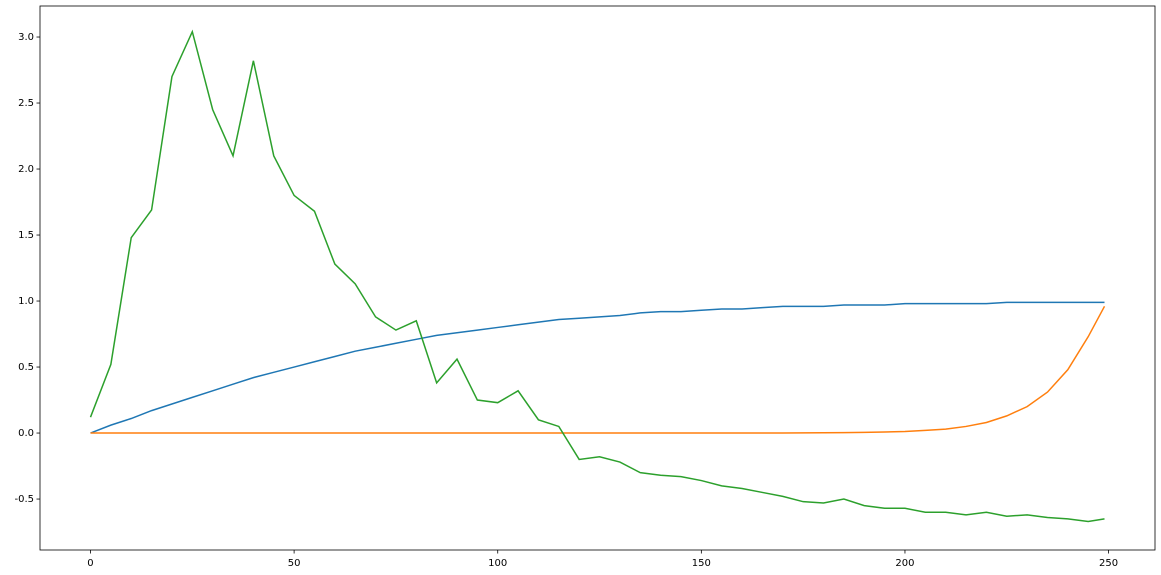 This screenshot has width=1161, height=575. Describe the element at coordinates (26, 367) in the screenshot. I see `y-tick-label: 0.5` at that location.